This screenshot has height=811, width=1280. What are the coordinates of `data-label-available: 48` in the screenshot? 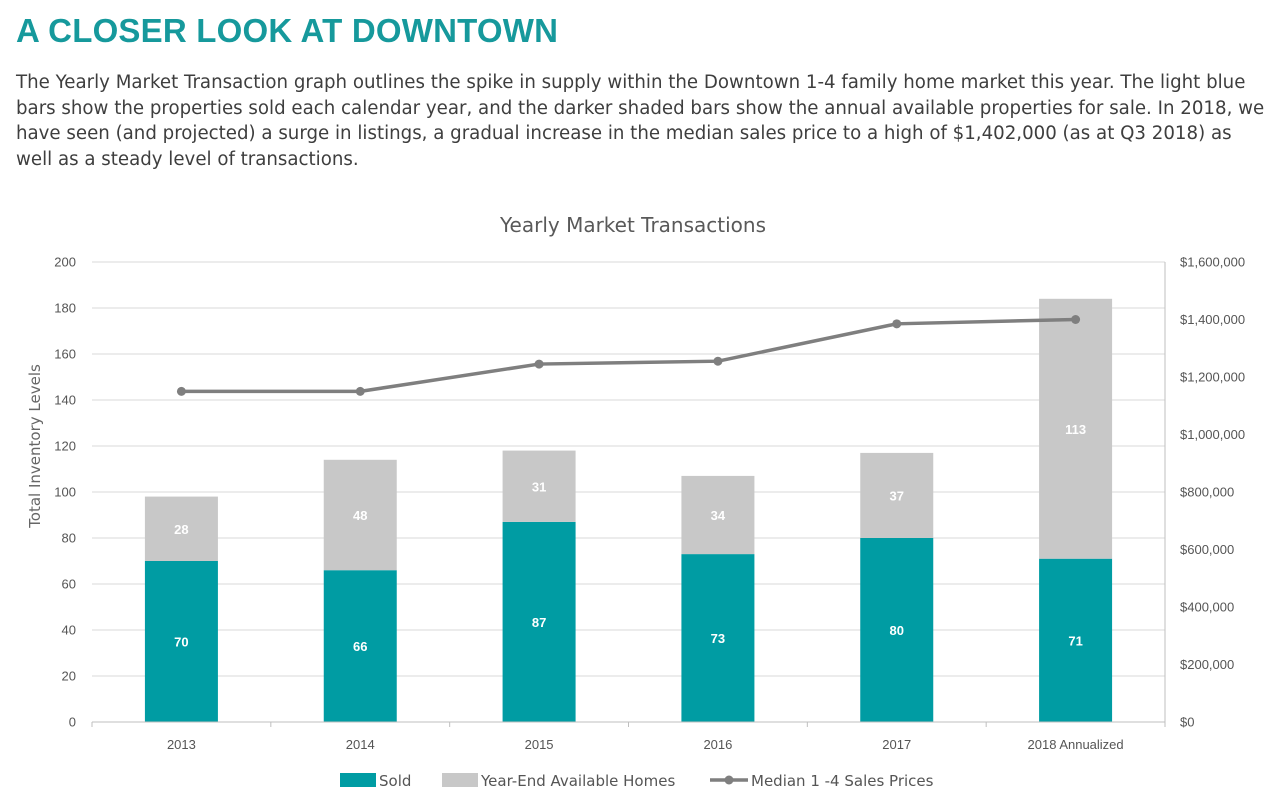 It's located at (360, 515).